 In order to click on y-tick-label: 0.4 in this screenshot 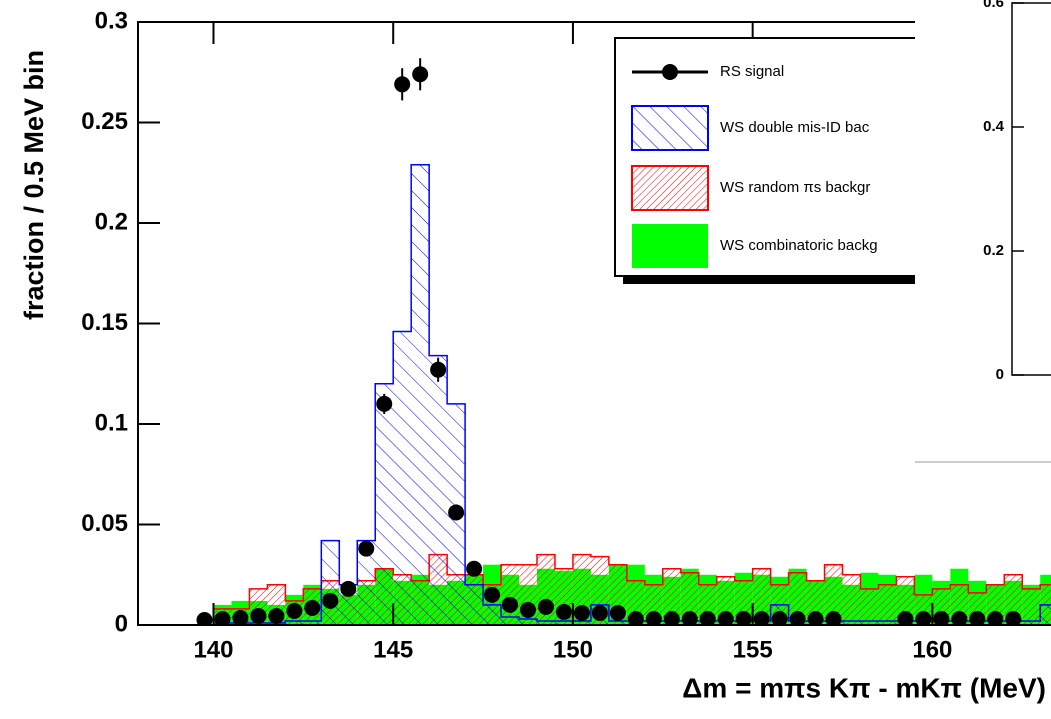, I will do `click(994, 126)`.